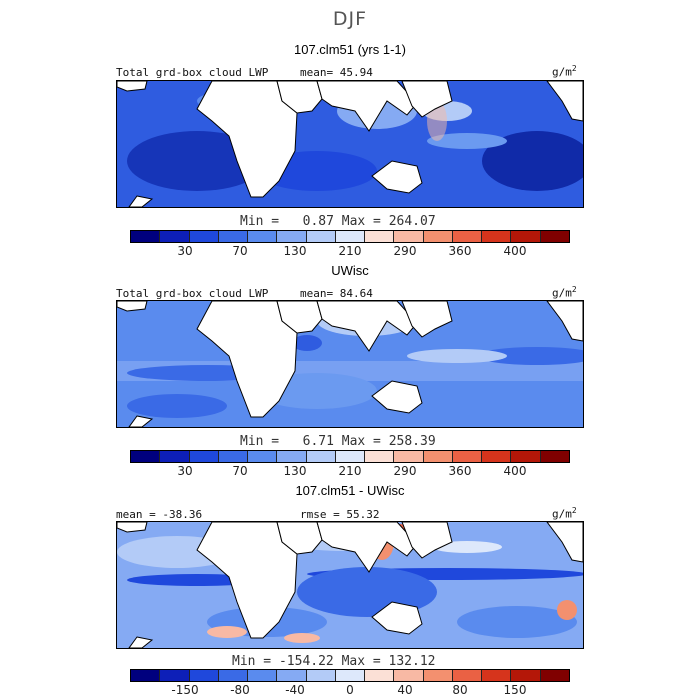 This screenshot has height=700, width=700. What do you see at coordinates (295, 690) in the screenshot?
I see `tick-label: -40` at bounding box center [295, 690].